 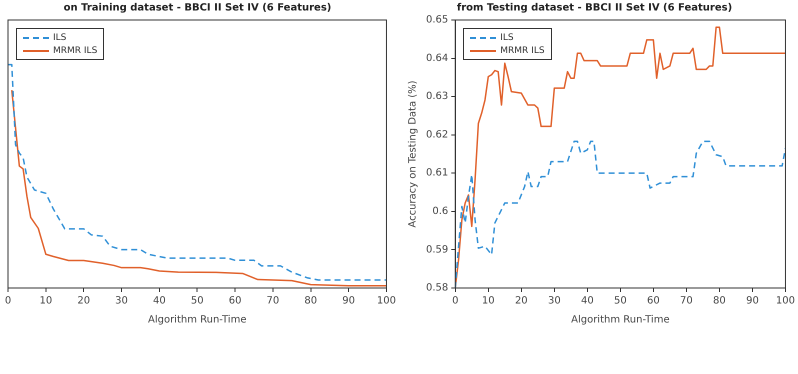 What do you see at coordinates (437, 250) in the screenshot?
I see `y-tick-label: 0.59` at bounding box center [437, 250].